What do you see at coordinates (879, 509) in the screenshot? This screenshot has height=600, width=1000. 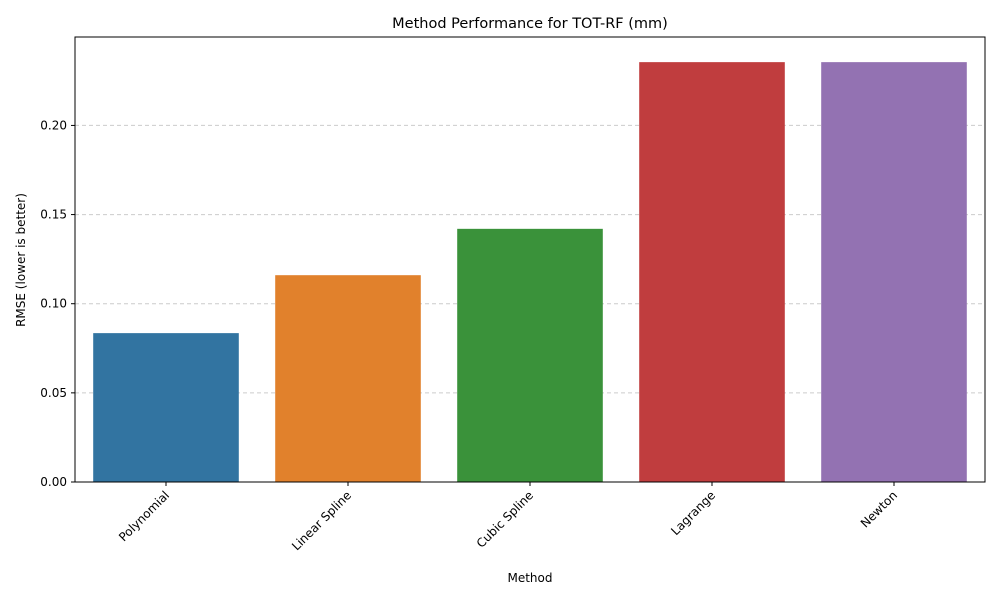 I see `x-tick-label: Newton` at bounding box center [879, 509].